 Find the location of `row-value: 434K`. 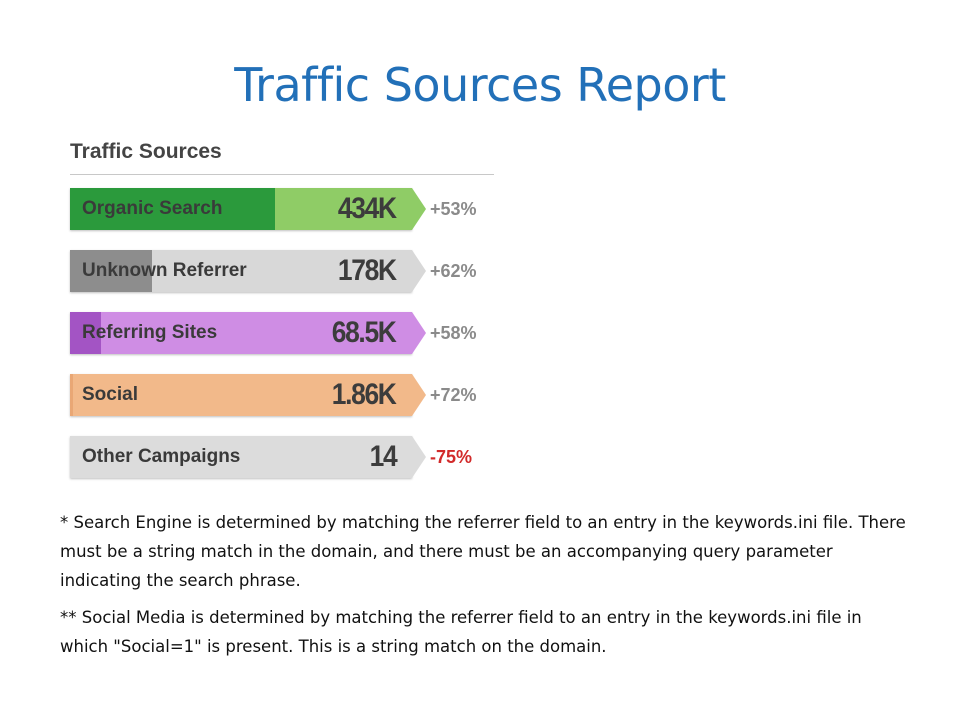

row-value: 434K is located at coordinates (367, 208).